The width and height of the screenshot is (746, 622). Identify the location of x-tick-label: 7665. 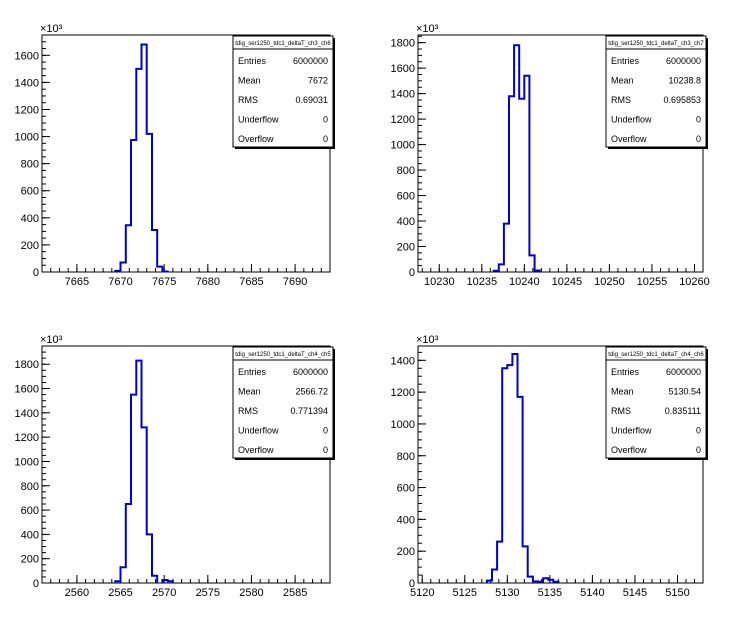
(77, 282).